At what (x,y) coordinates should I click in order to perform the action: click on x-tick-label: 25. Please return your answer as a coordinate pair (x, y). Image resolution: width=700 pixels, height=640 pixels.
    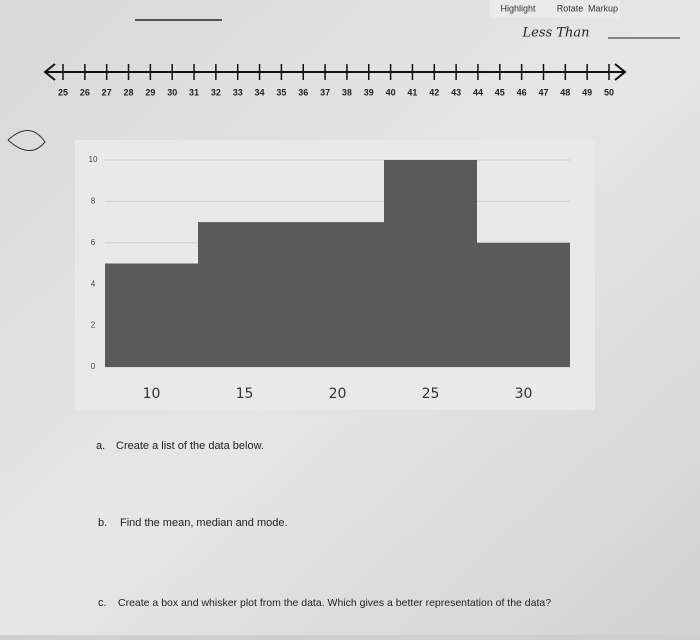
    Looking at the image, I should click on (431, 394).